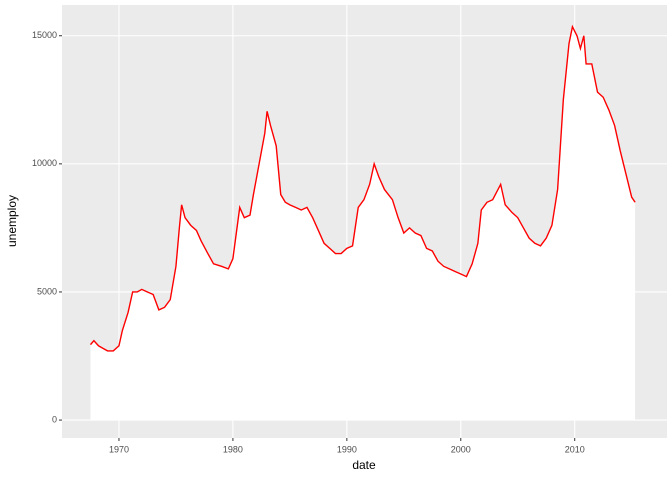  I want to click on x-axis-label: date, so click(364, 465).